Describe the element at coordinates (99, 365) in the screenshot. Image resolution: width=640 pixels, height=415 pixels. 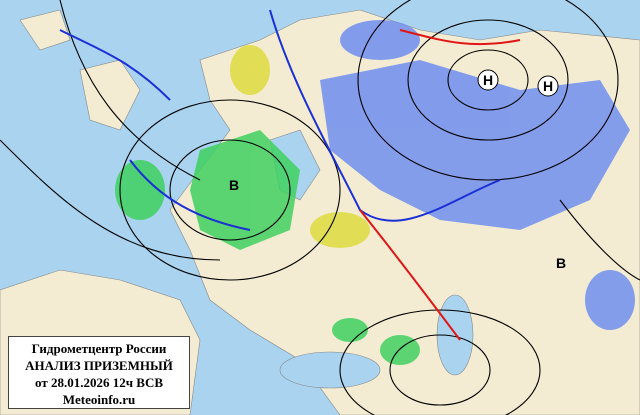
I see `legend-title: АНАЛИЗ ПРИЗЕМНЫЙ` at that location.